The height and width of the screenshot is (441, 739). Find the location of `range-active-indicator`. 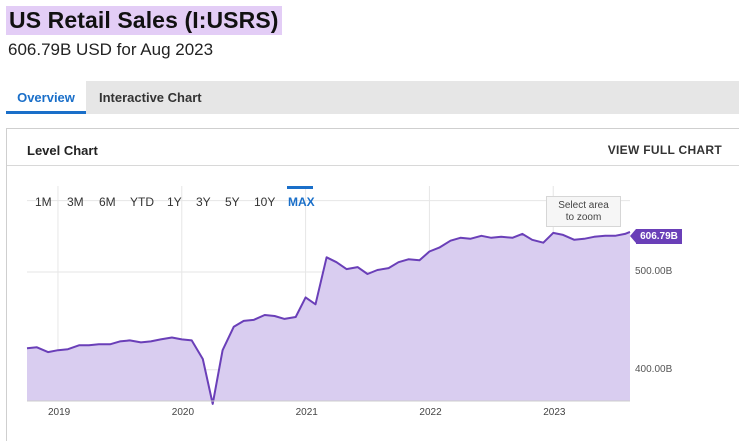

range-active-indicator is located at coordinates (300, 187).